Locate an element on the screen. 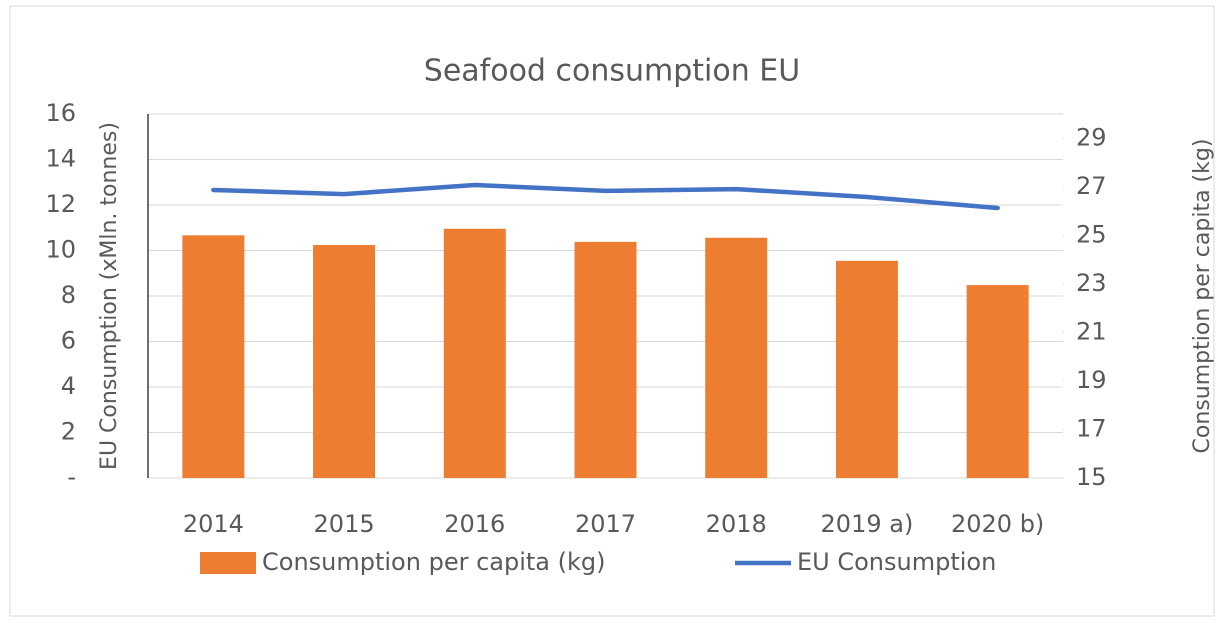 This screenshot has height=623, width=1221. y2-tick-label: 21 is located at coordinates (1091, 331).